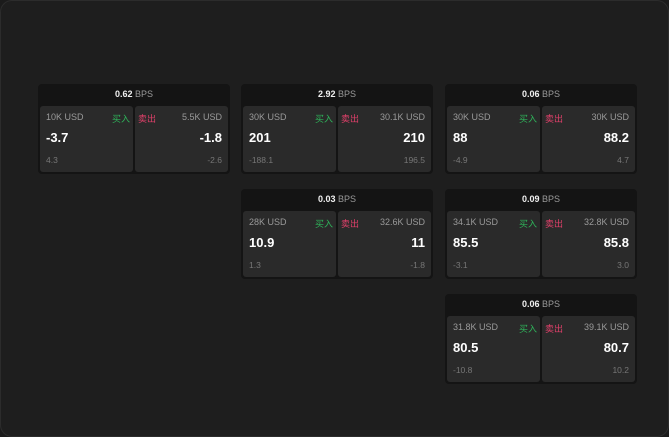 Image resolution: width=669 pixels, height=437 pixels. What do you see at coordinates (588, 244) in the screenshot?
I see `sell-panel: 卖出 32.8K USD 85.8 3.0` at bounding box center [588, 244].